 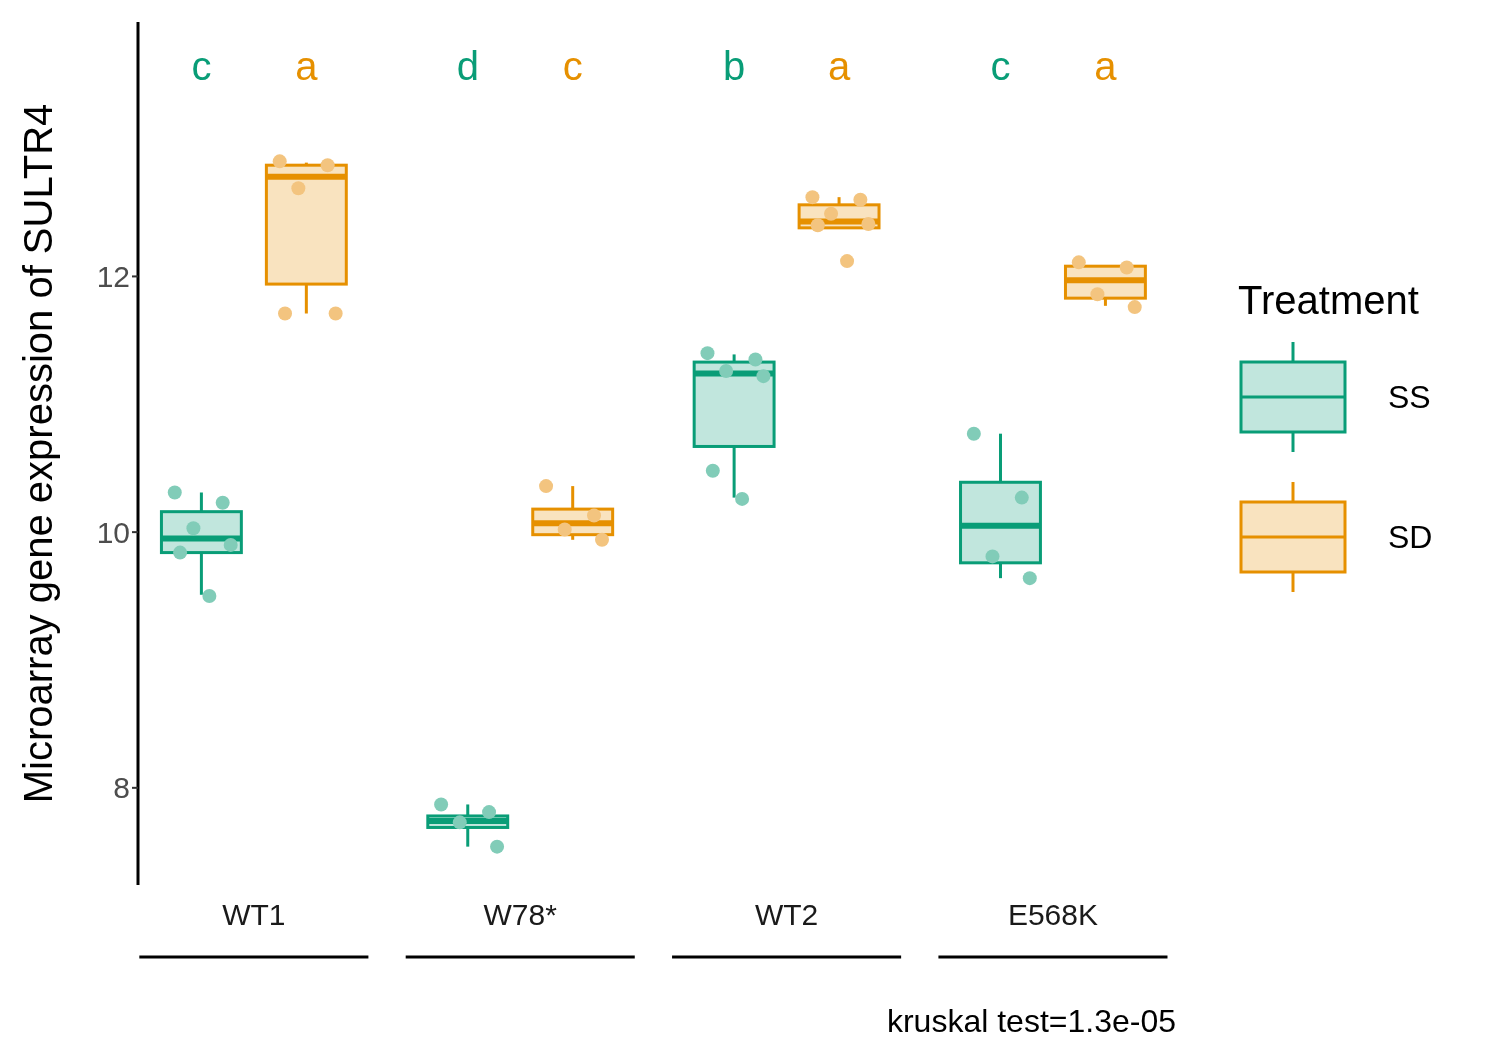 What do you see at coordinates (1410, 537) in the screenshot?
I see `legend-label: SD` at bounding box center [1410, 537].